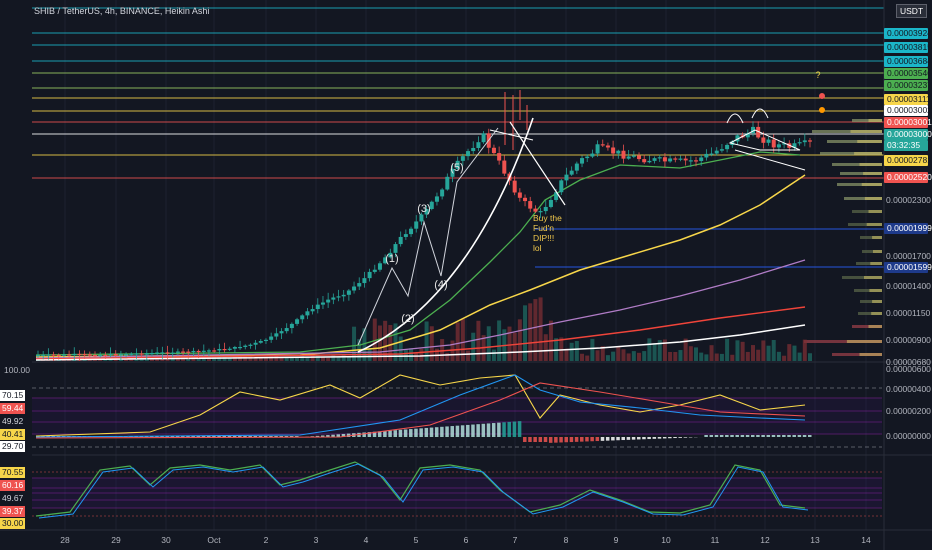 This screenshot has height=550, width=932. What do you see at coordinates (420, 342) in the screenshot?
I see `ma-white-line` at bounding box center [420, 342].